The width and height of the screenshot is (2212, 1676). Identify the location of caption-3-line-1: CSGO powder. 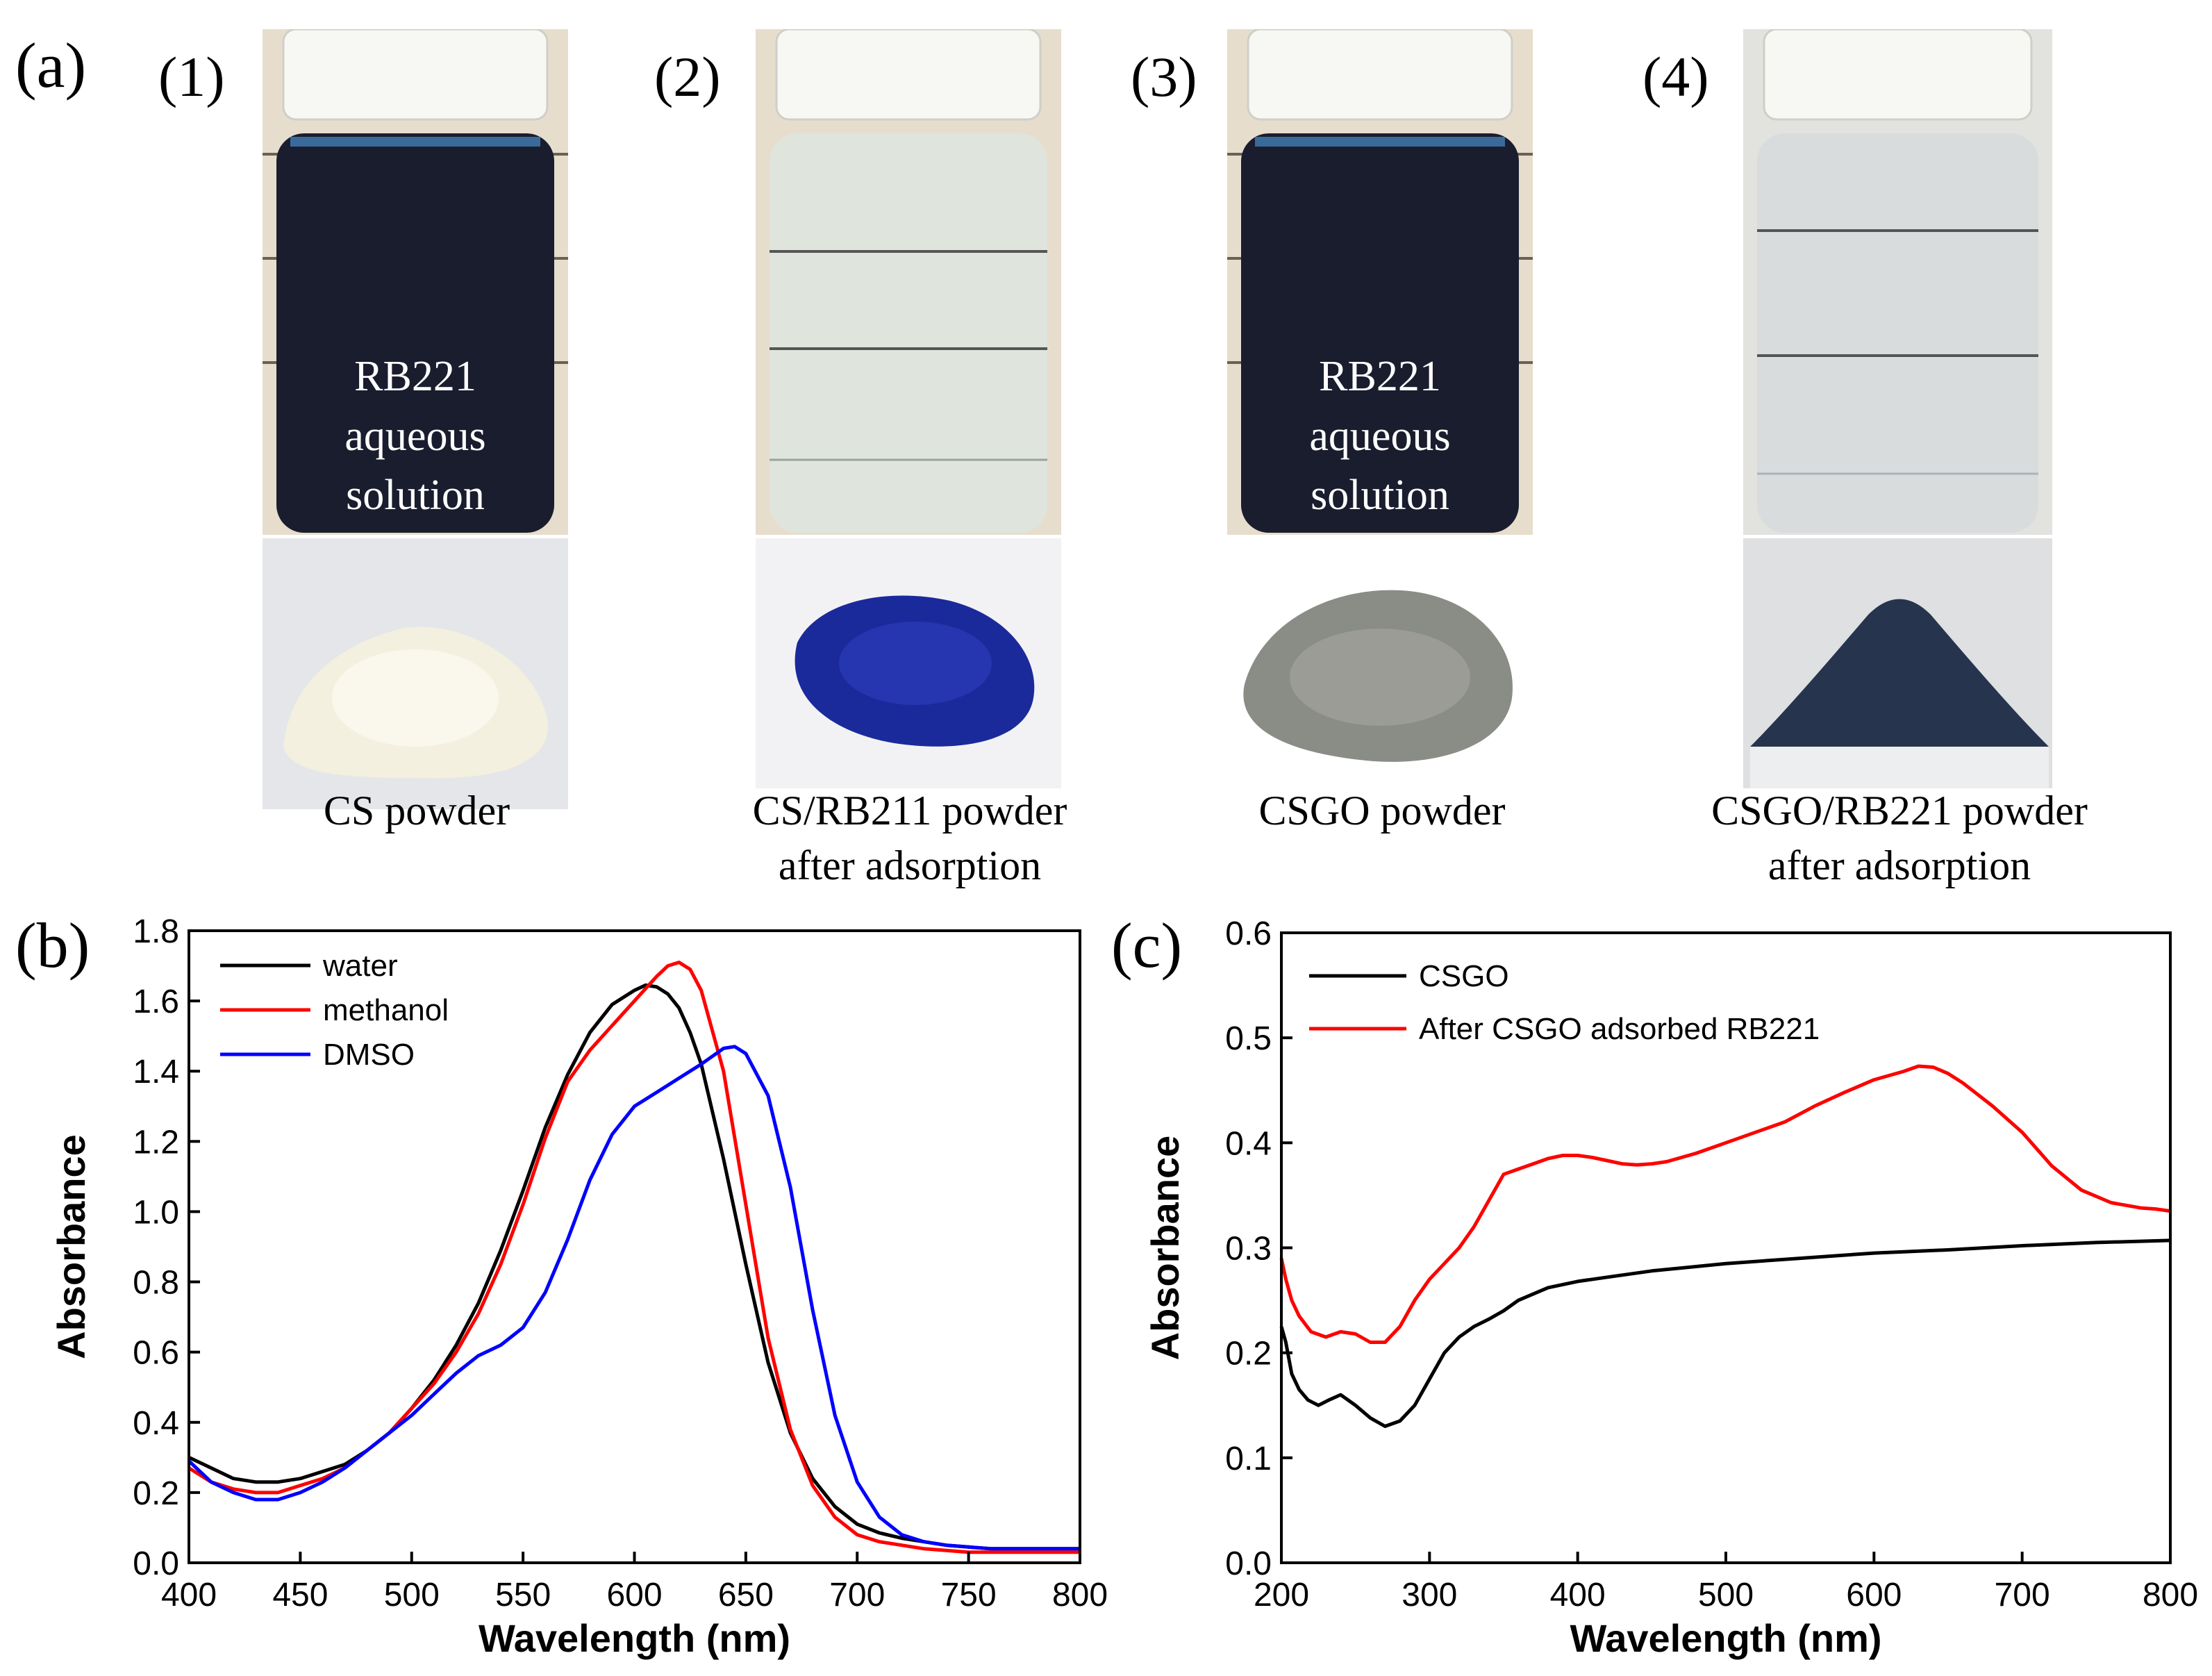
(1382, 810).